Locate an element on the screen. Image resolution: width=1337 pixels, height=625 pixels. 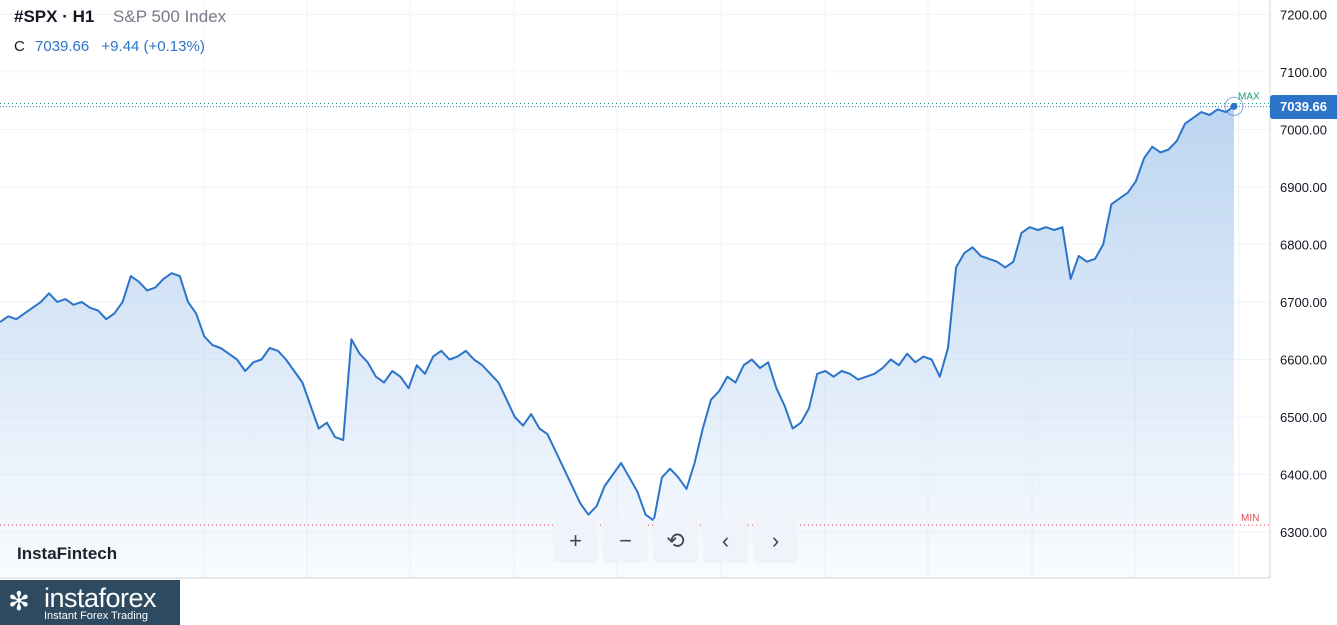
logo-wordmark: instaforex is located at coordinates (100, 598).